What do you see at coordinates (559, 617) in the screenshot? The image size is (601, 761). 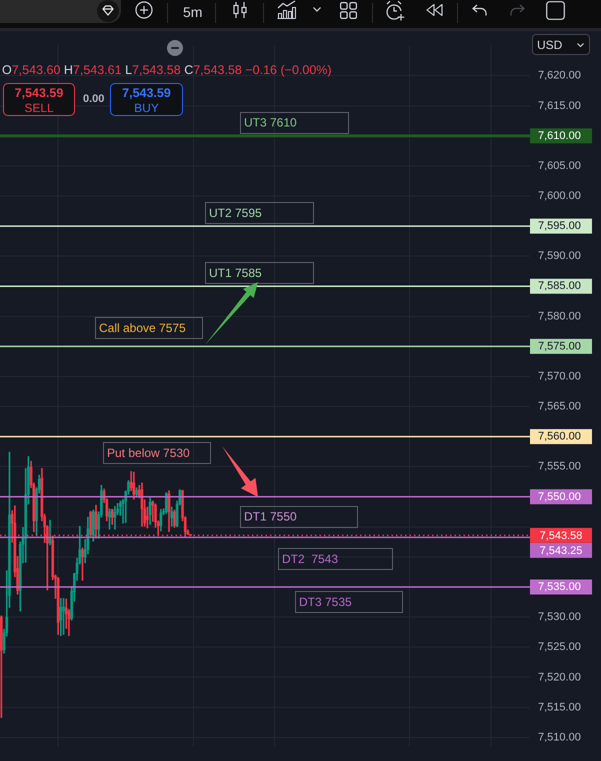 I see `y-tick-label: 7,530.00` at bounding box center [559, 617].